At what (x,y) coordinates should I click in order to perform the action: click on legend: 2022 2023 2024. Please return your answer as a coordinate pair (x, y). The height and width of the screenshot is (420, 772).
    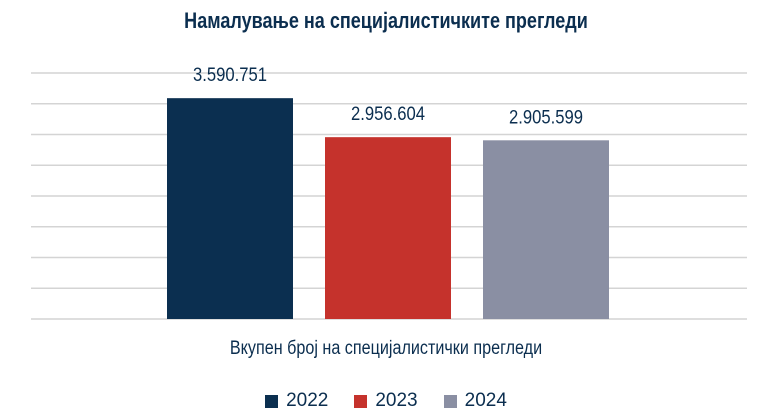
    Looking at the image, I should click on (386, 401).